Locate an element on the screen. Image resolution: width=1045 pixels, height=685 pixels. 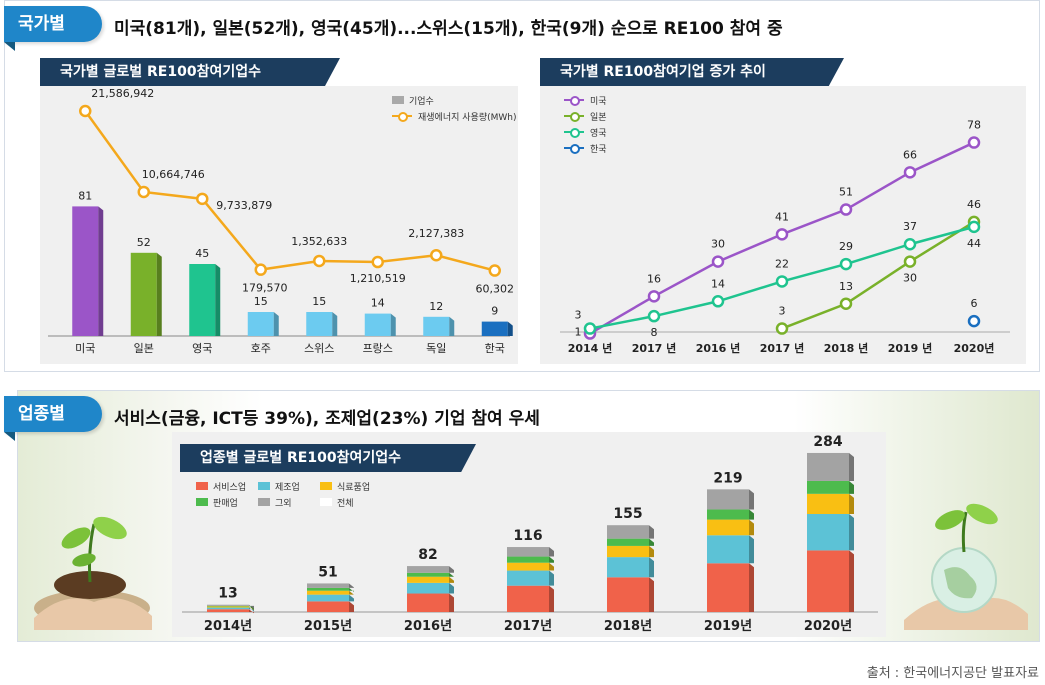
plant-hands-left-image is located at coordinates (93, 573).